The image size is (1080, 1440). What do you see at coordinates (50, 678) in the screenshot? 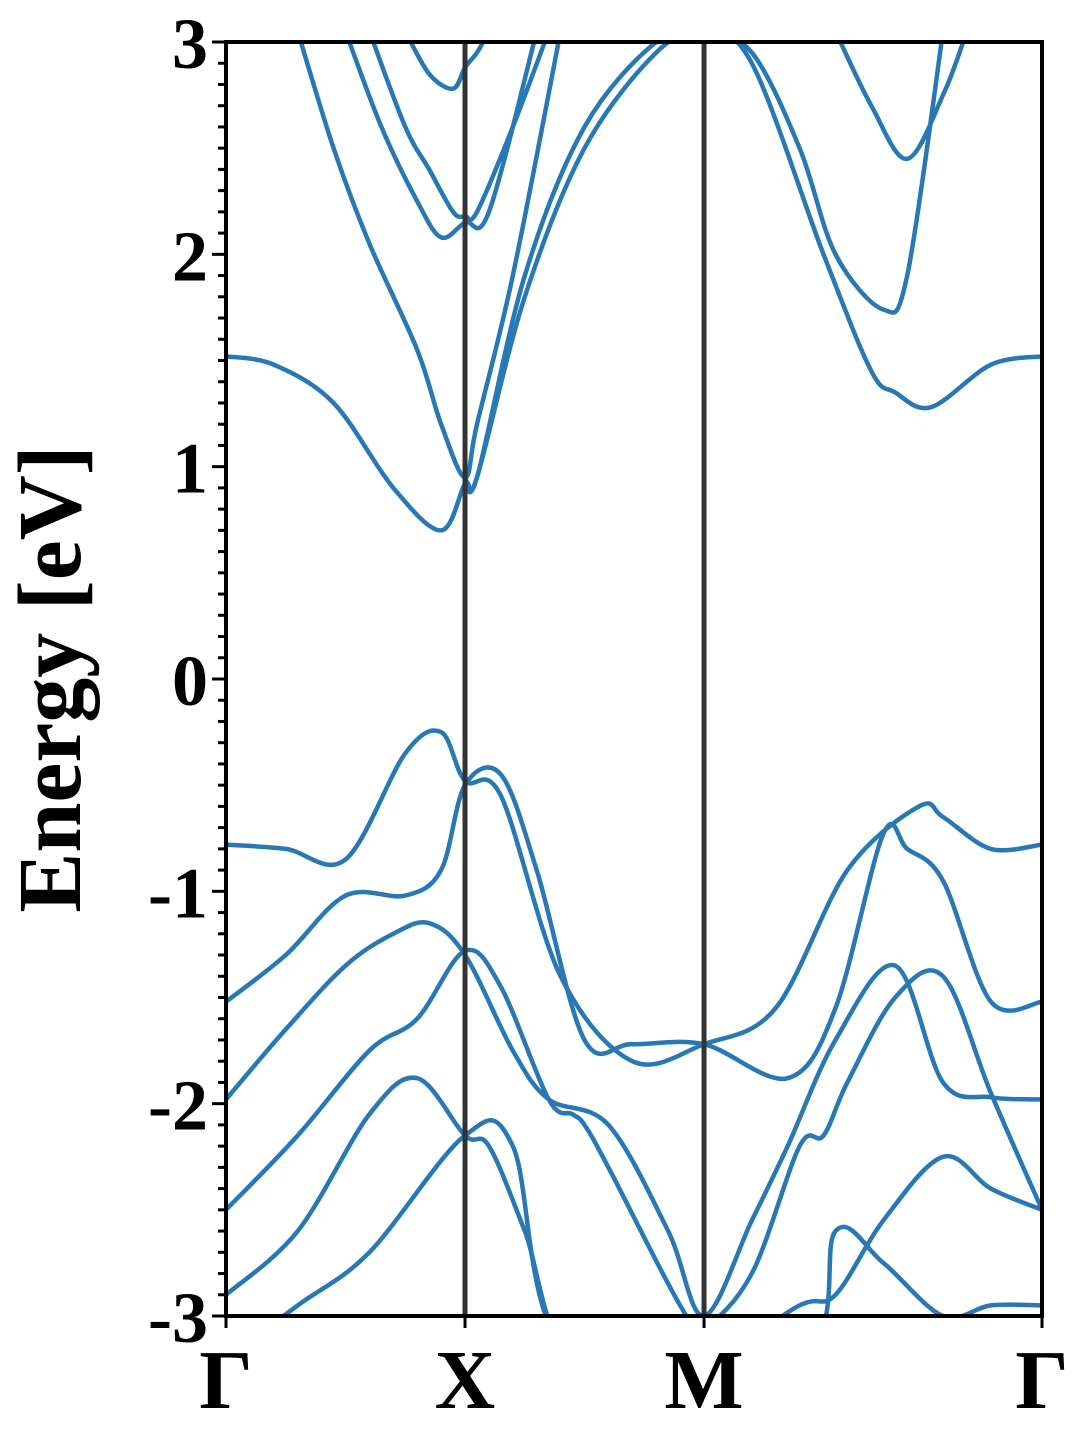
I see `y-axis-label: Energy [eV]` at bounding box center [50, 678].